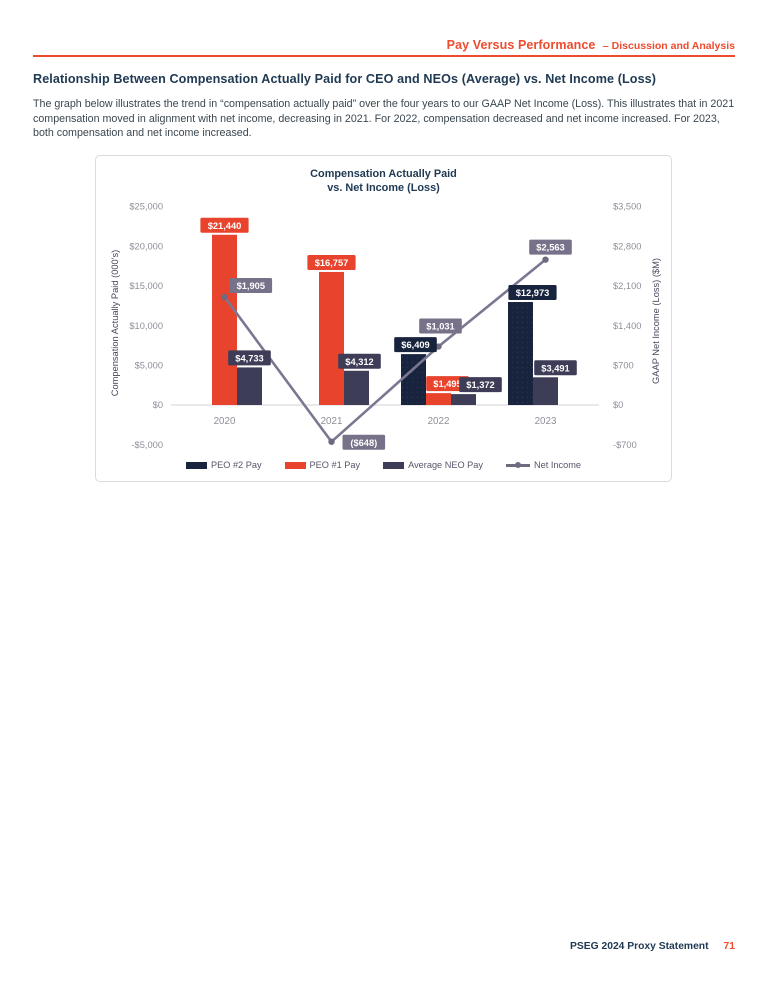  I want to click on svg-text: 2021, so click(332, 421).